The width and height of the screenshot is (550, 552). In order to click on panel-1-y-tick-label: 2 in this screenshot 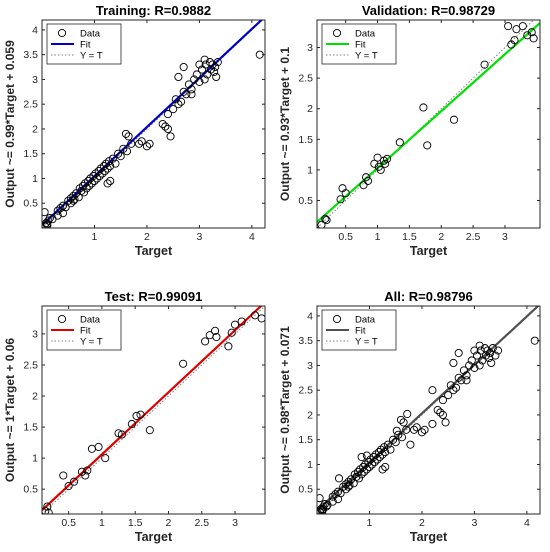, I will do `click(35, 129)`.